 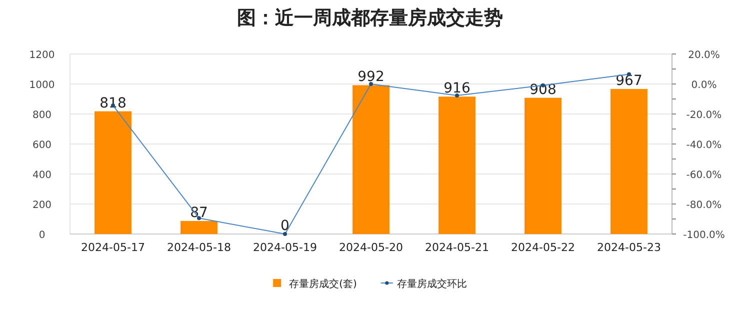 What do you see at coordinates (285, 226) in the screenshot?
I see `data-label: 0` at bounding box center [285, 226].